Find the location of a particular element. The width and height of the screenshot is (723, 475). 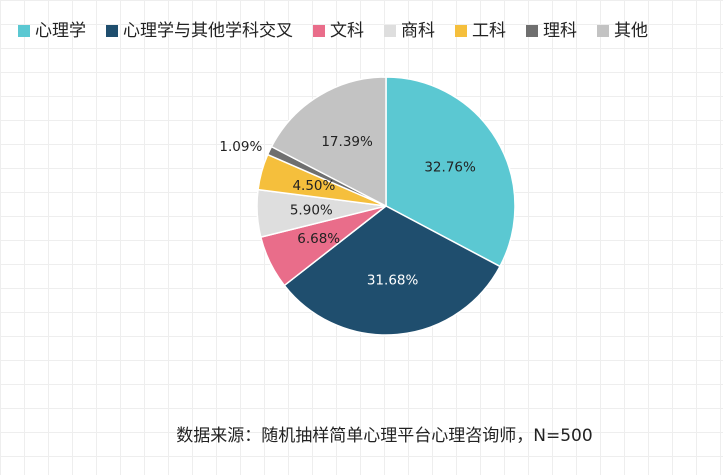

legend-label: 心理学与其他学科交叉 is located at coordinates (208, 31).